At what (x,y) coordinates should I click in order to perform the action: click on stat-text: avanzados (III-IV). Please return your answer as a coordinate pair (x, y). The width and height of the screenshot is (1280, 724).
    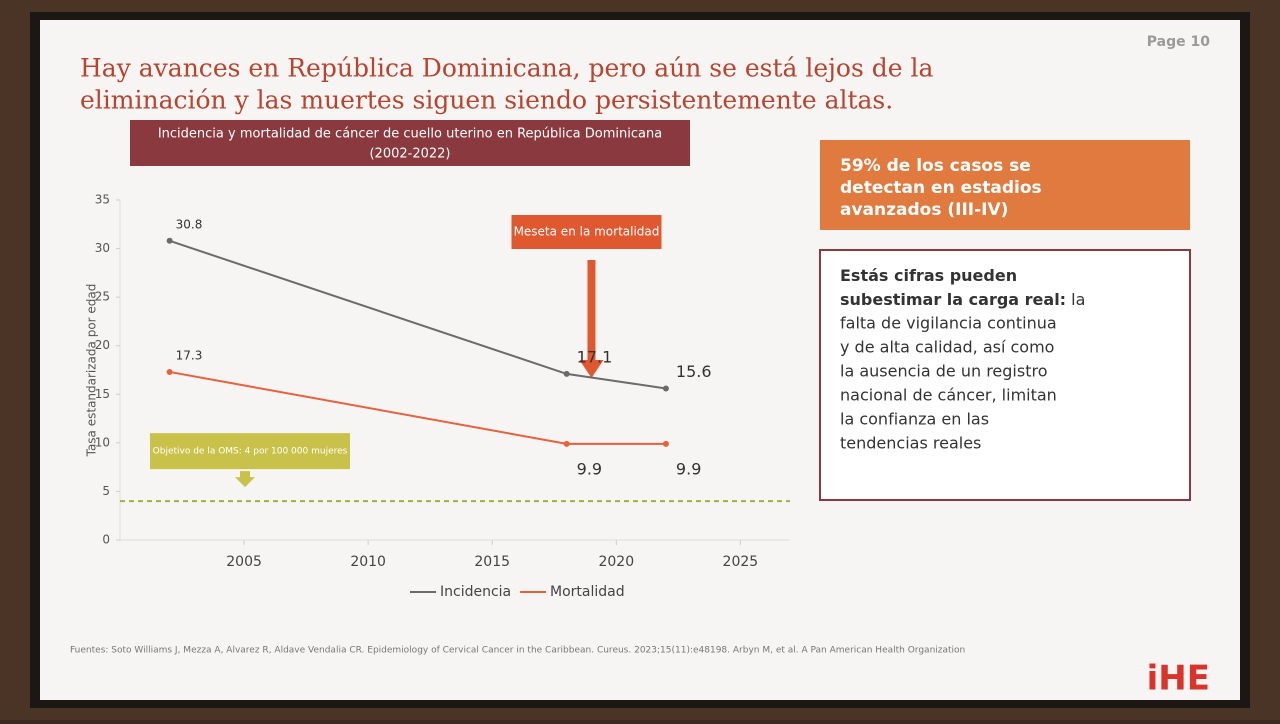
    Looking at the image, I should click on (924, 210).